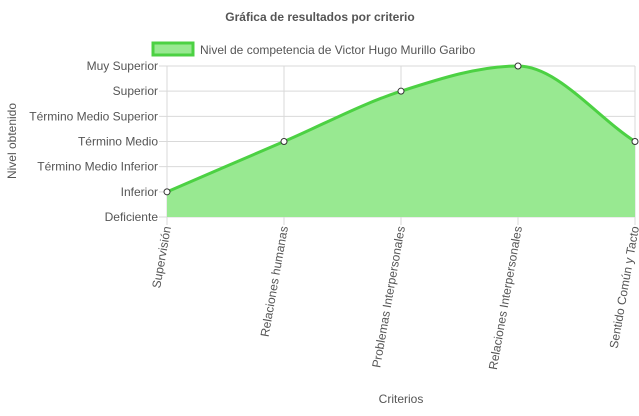  What do you see at coordinates (161, 257) in the screenshot?
I see `x-tick-label: Supervisión` at bounding box center [161, 257].